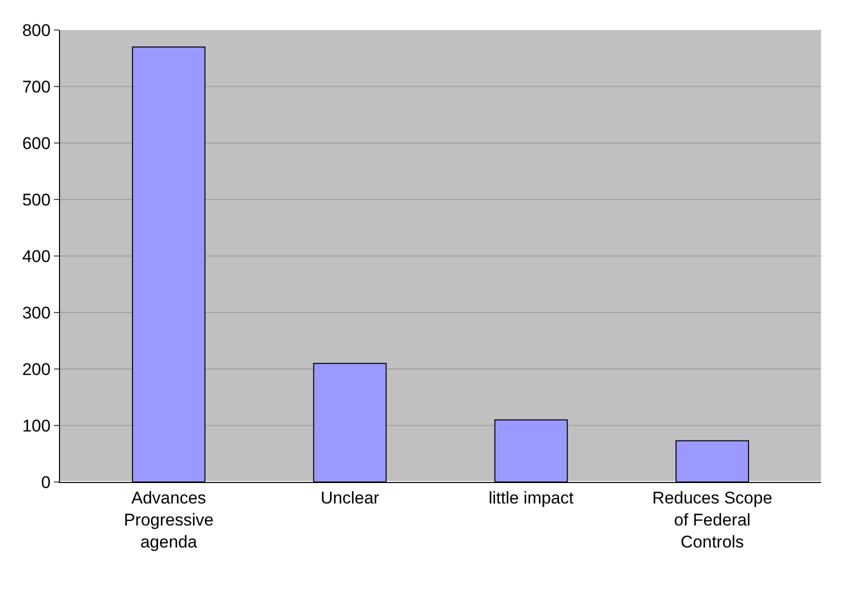 The image size is (861, 592). I want to click on y-tick-label: 600, so click(36, 143).